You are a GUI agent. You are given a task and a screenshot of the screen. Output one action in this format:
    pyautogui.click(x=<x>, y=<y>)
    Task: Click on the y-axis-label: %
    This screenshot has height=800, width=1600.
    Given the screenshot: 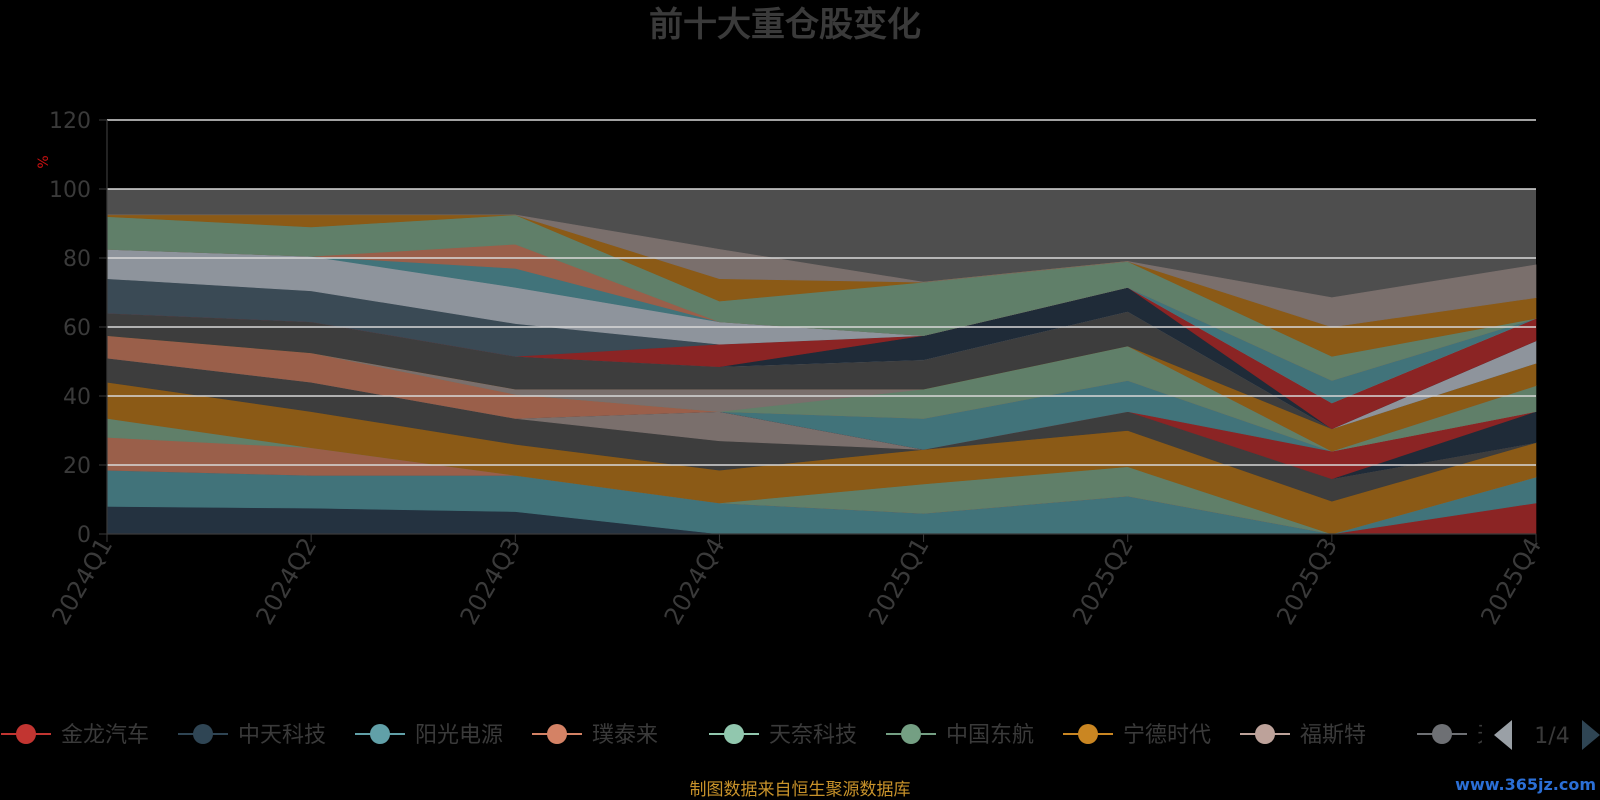 What is the action you would take?
    pyautogui.click(x=44, y=161)
    